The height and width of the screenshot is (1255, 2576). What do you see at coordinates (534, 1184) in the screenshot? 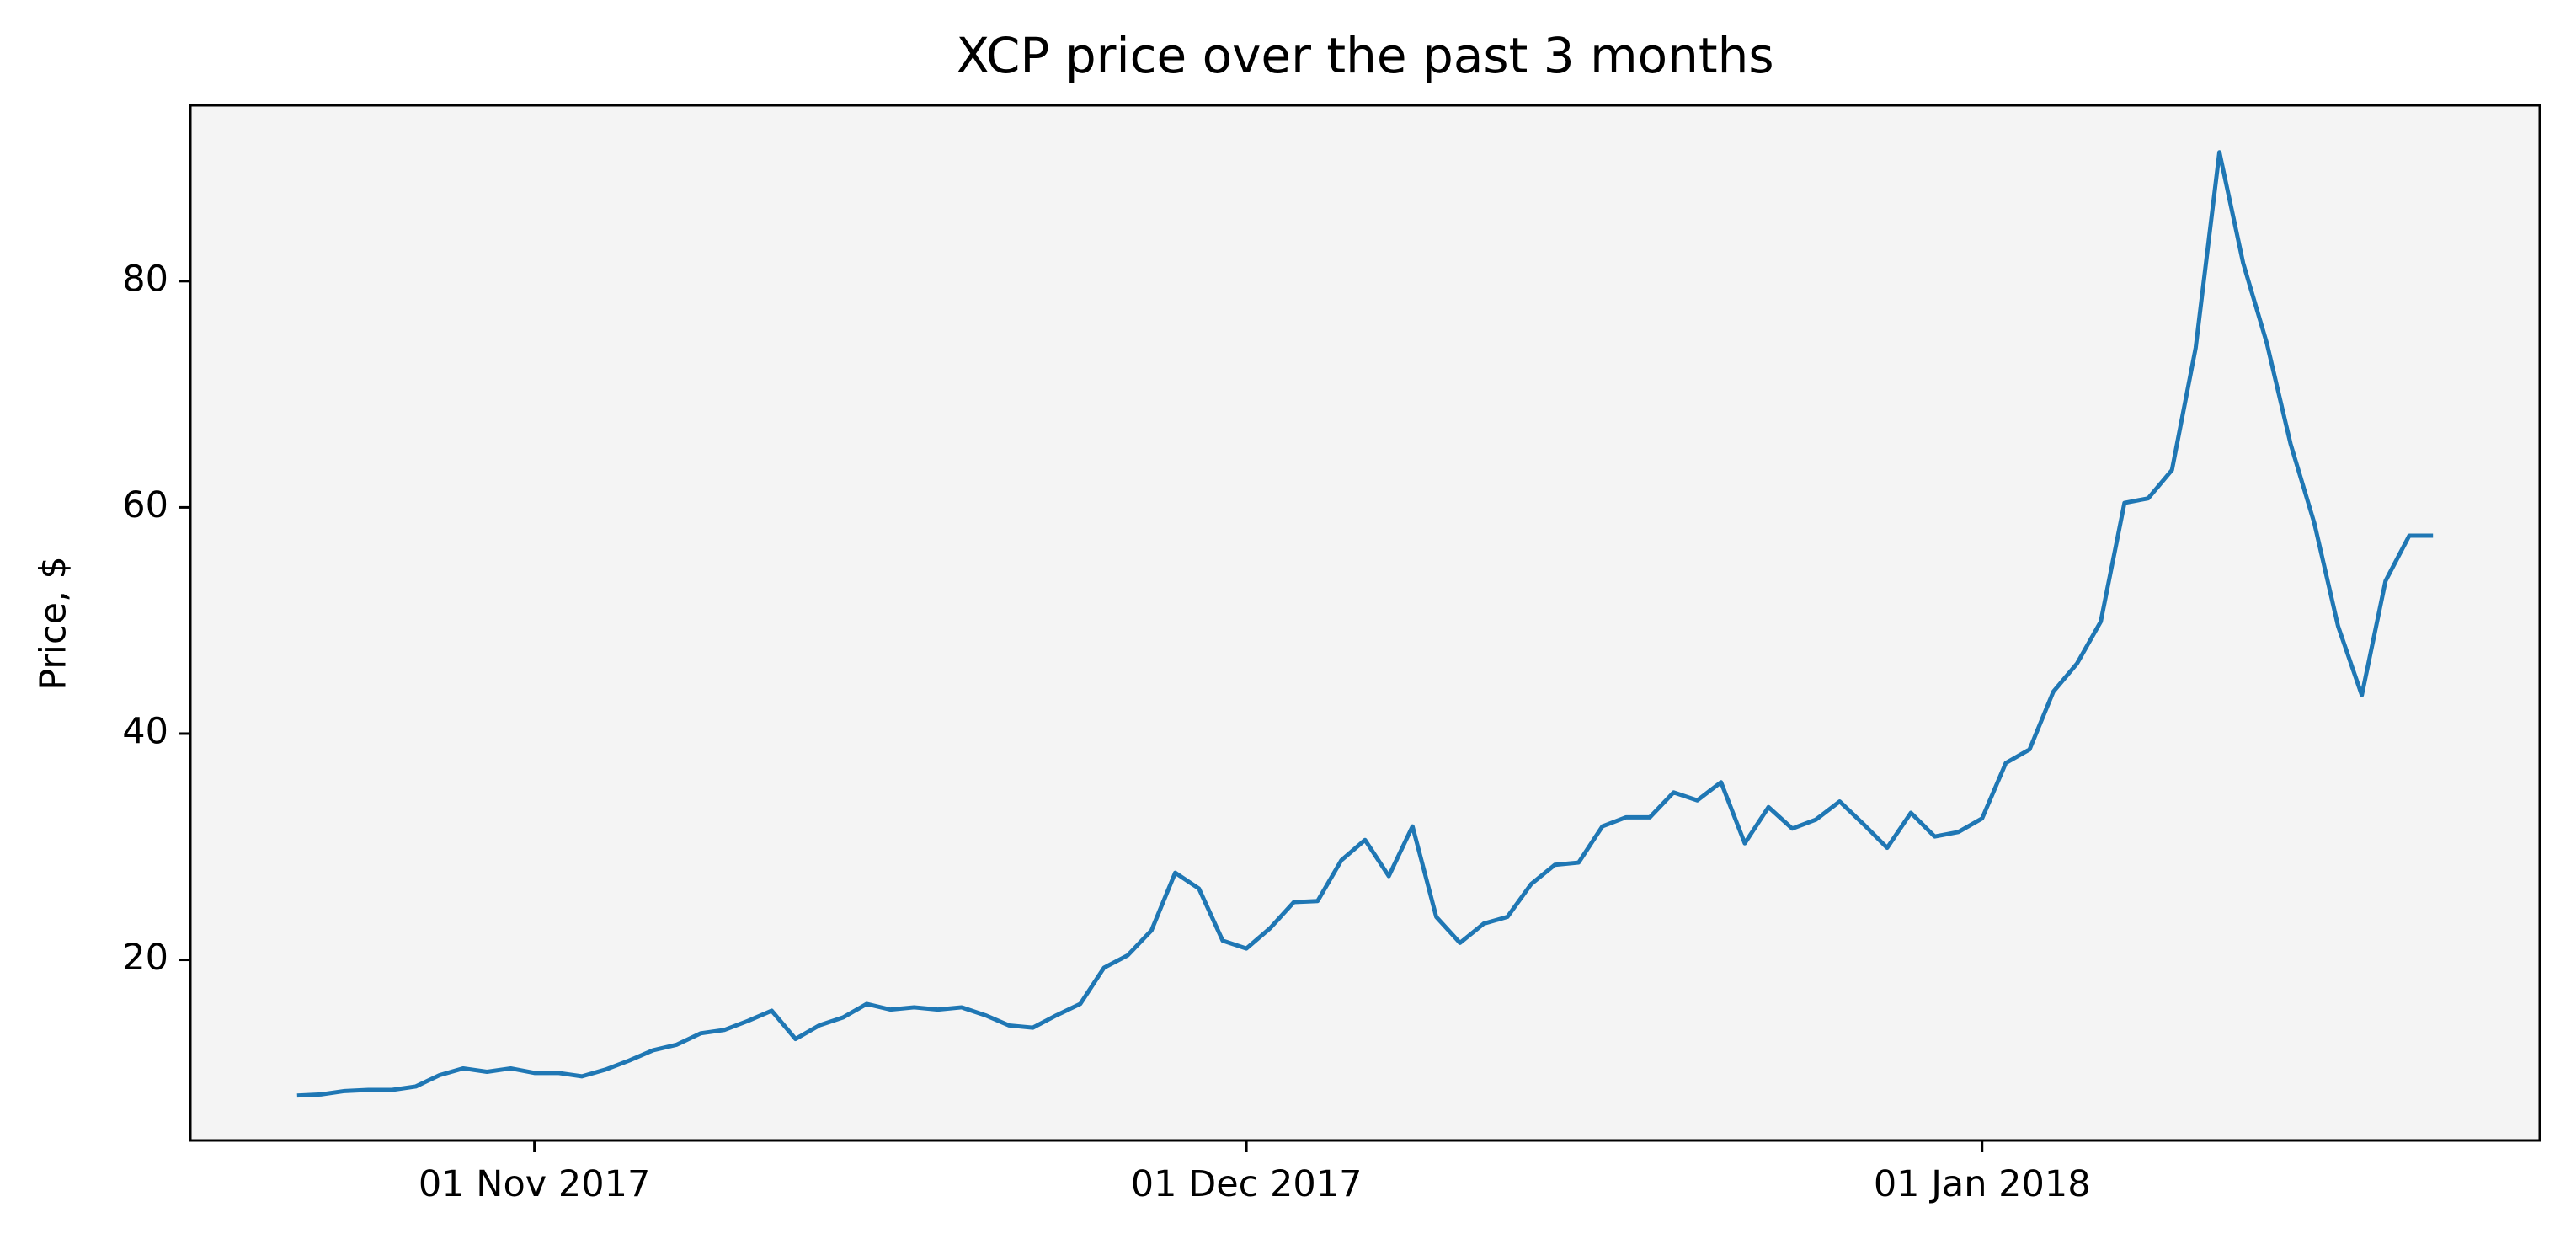
I see `x-tick-label: 01 Nov 2017` at bounding box center [534, 1184].